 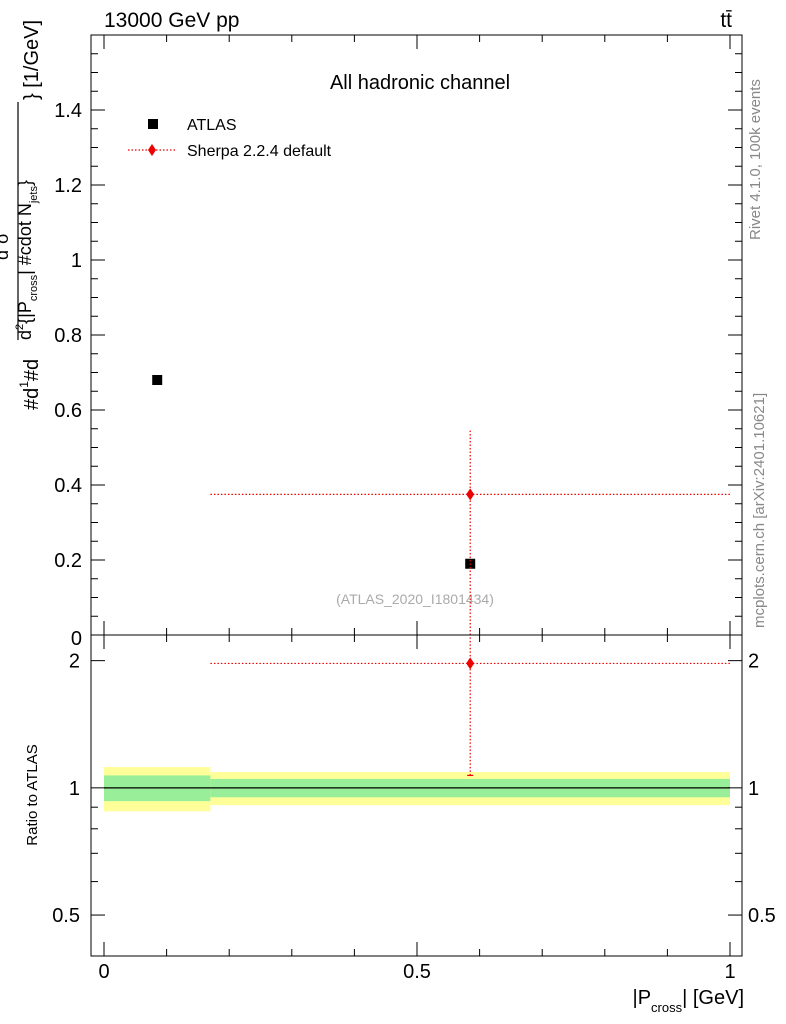 I want to click on ratio-y-tick-label-left: 0.5, so click(x=66, y=916).